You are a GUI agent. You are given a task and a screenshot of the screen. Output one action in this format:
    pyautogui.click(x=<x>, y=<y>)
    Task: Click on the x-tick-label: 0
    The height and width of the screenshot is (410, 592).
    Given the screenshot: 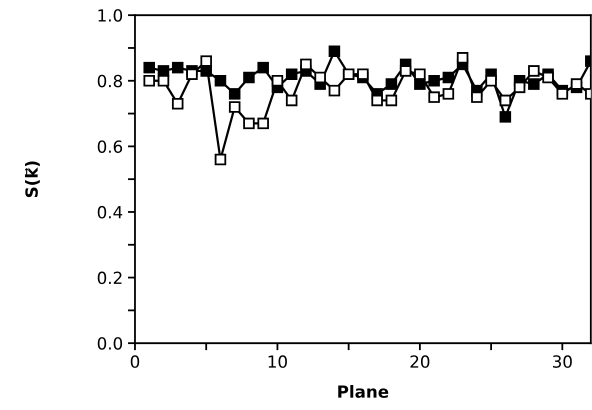 What is the action you would take?
    pyautogui.click(x=135, y=361)
    